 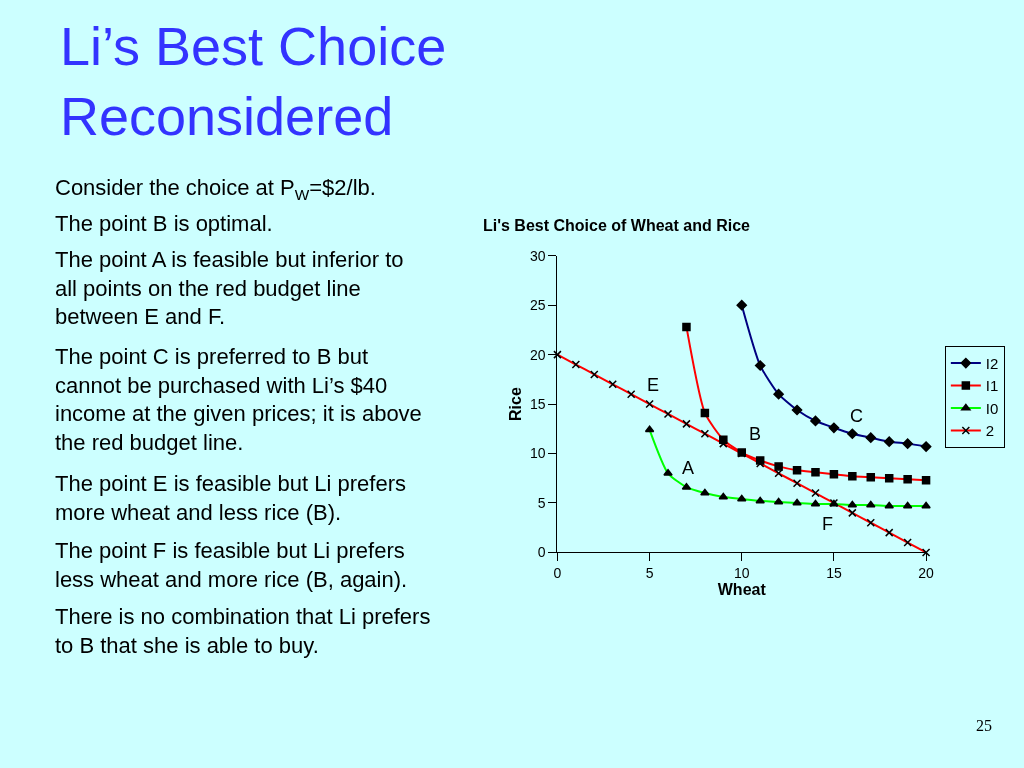 I want to click on chart-subtitle: Li's Best Choice of Wheat and Rice, so click(x=617, y=225).